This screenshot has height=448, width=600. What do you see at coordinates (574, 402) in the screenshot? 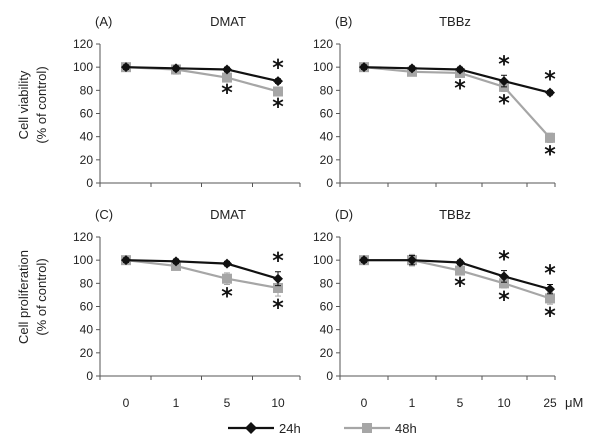
I see `x-unit-label: μM` at bounding box center [574, 402].